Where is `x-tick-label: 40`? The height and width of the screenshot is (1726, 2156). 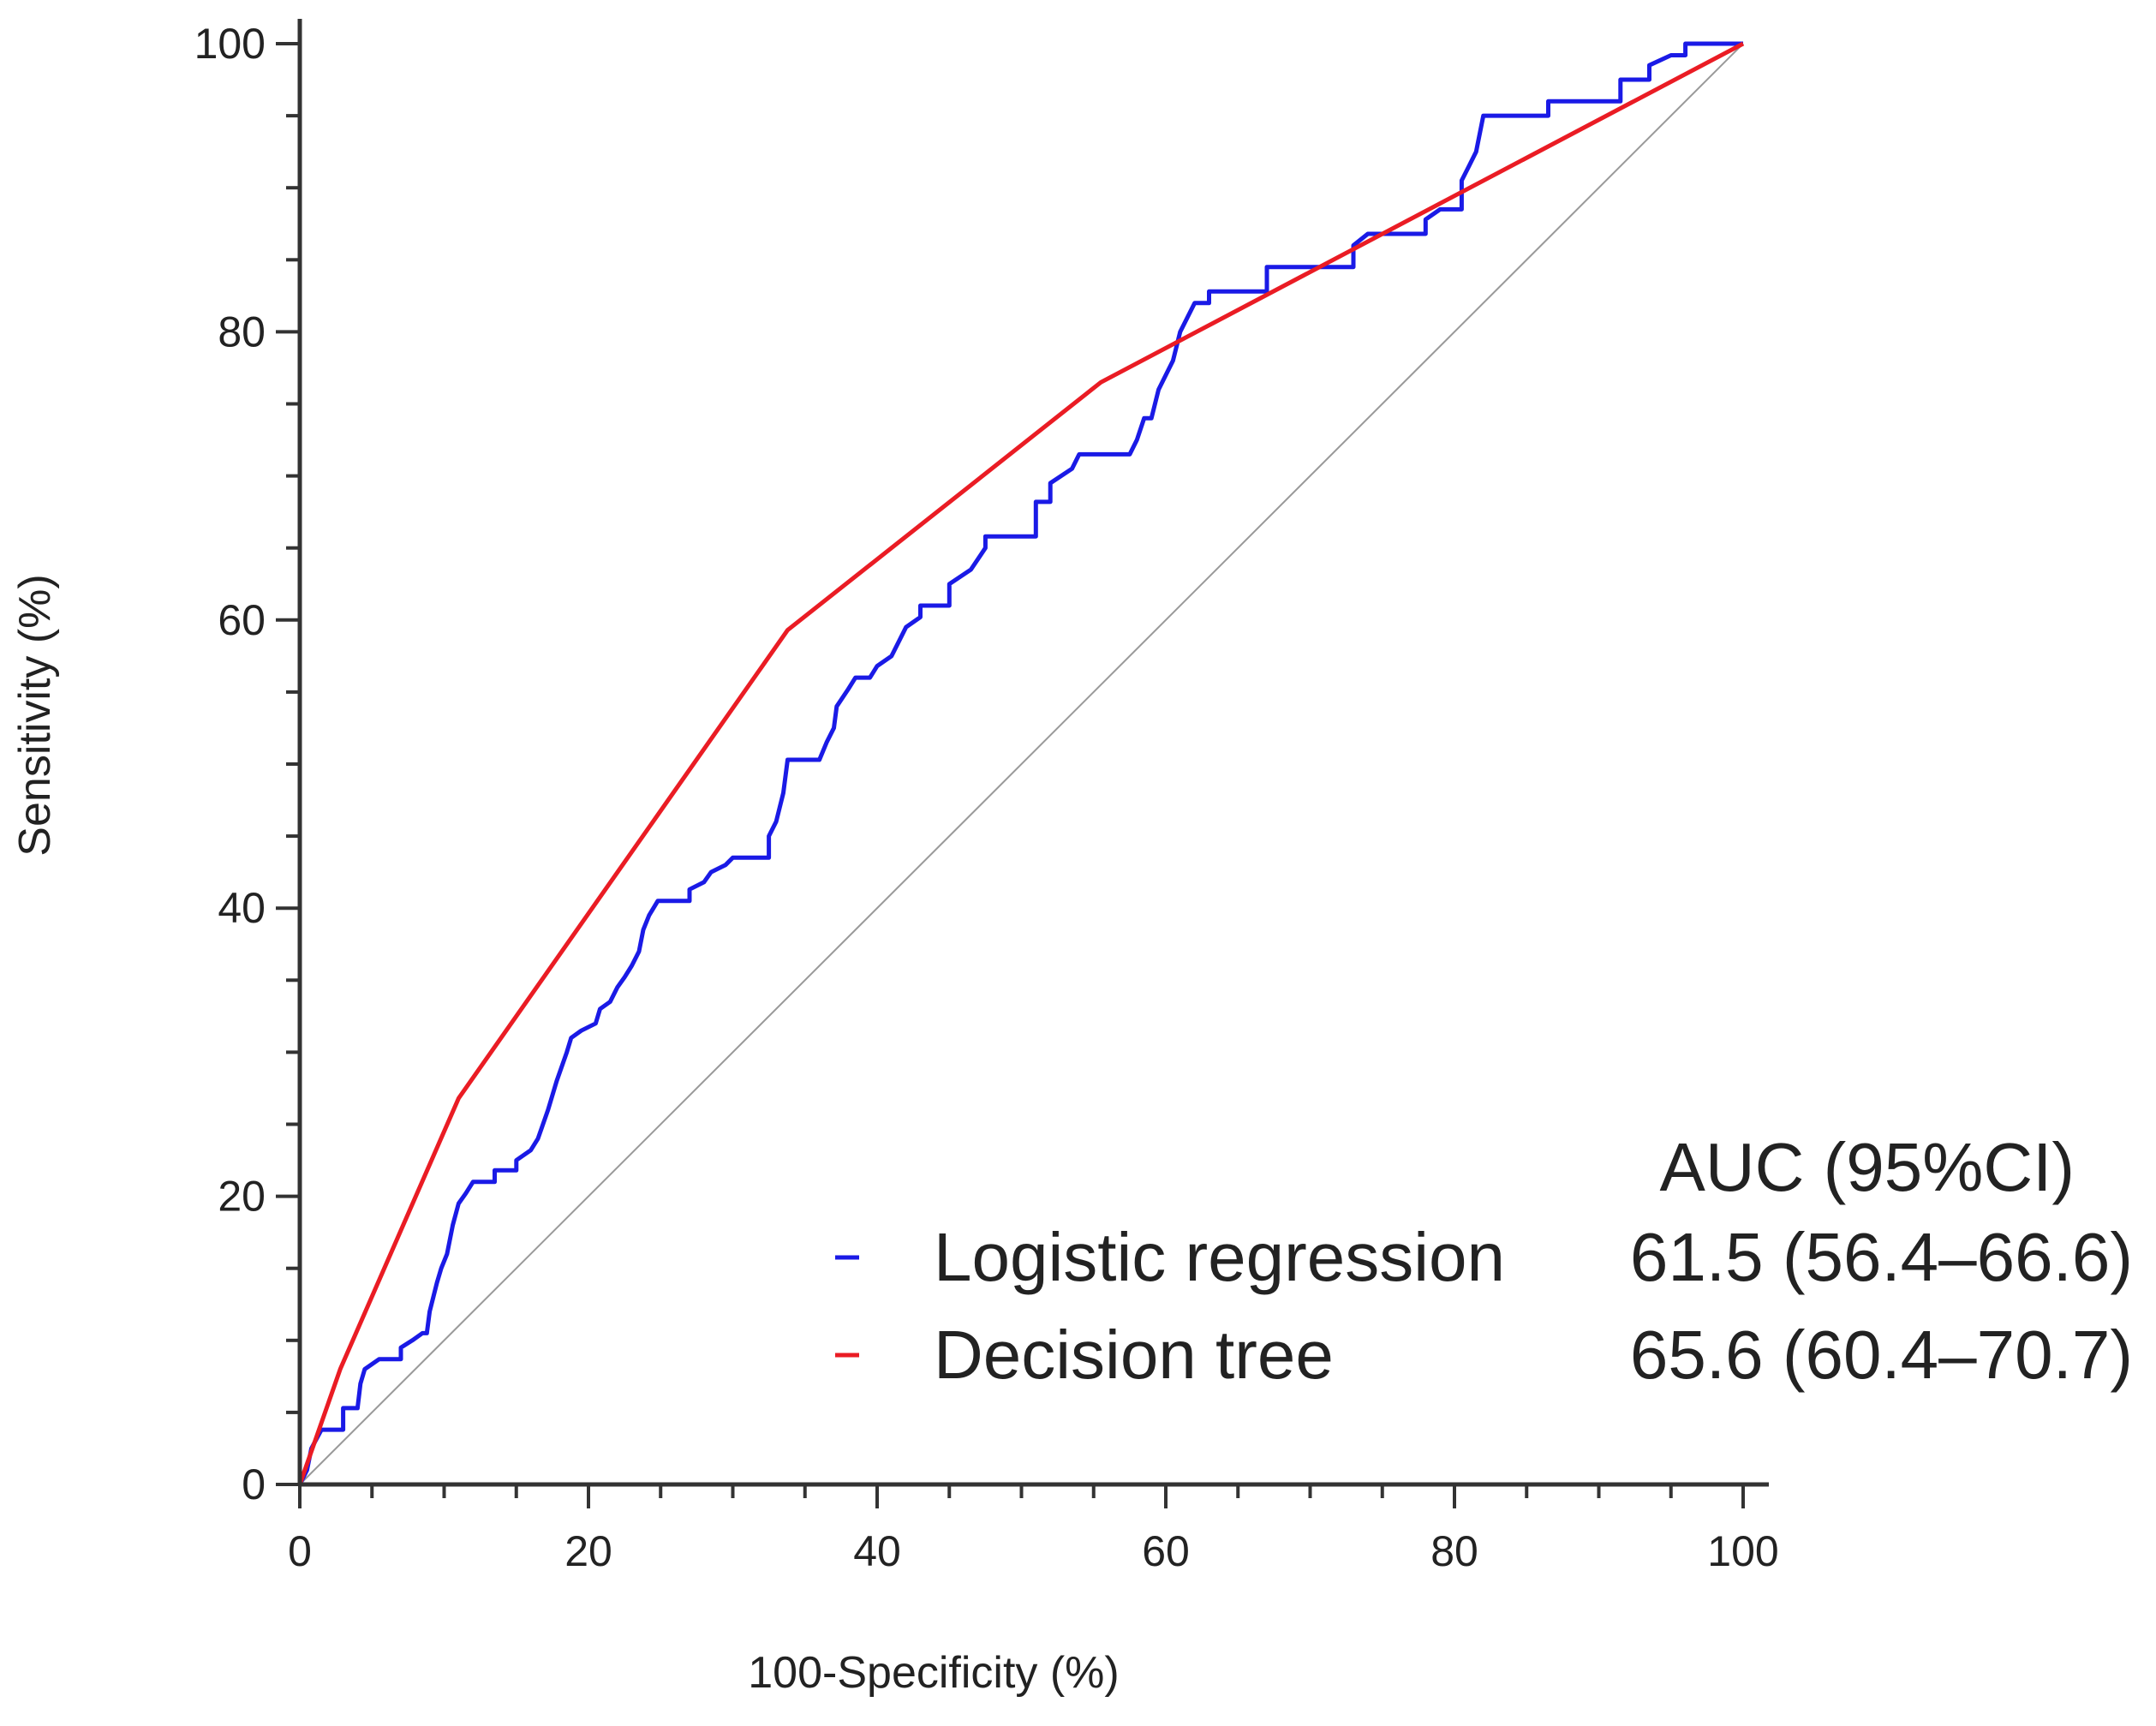
x-tick-label: 40 is located at coordinates (877, 1551).